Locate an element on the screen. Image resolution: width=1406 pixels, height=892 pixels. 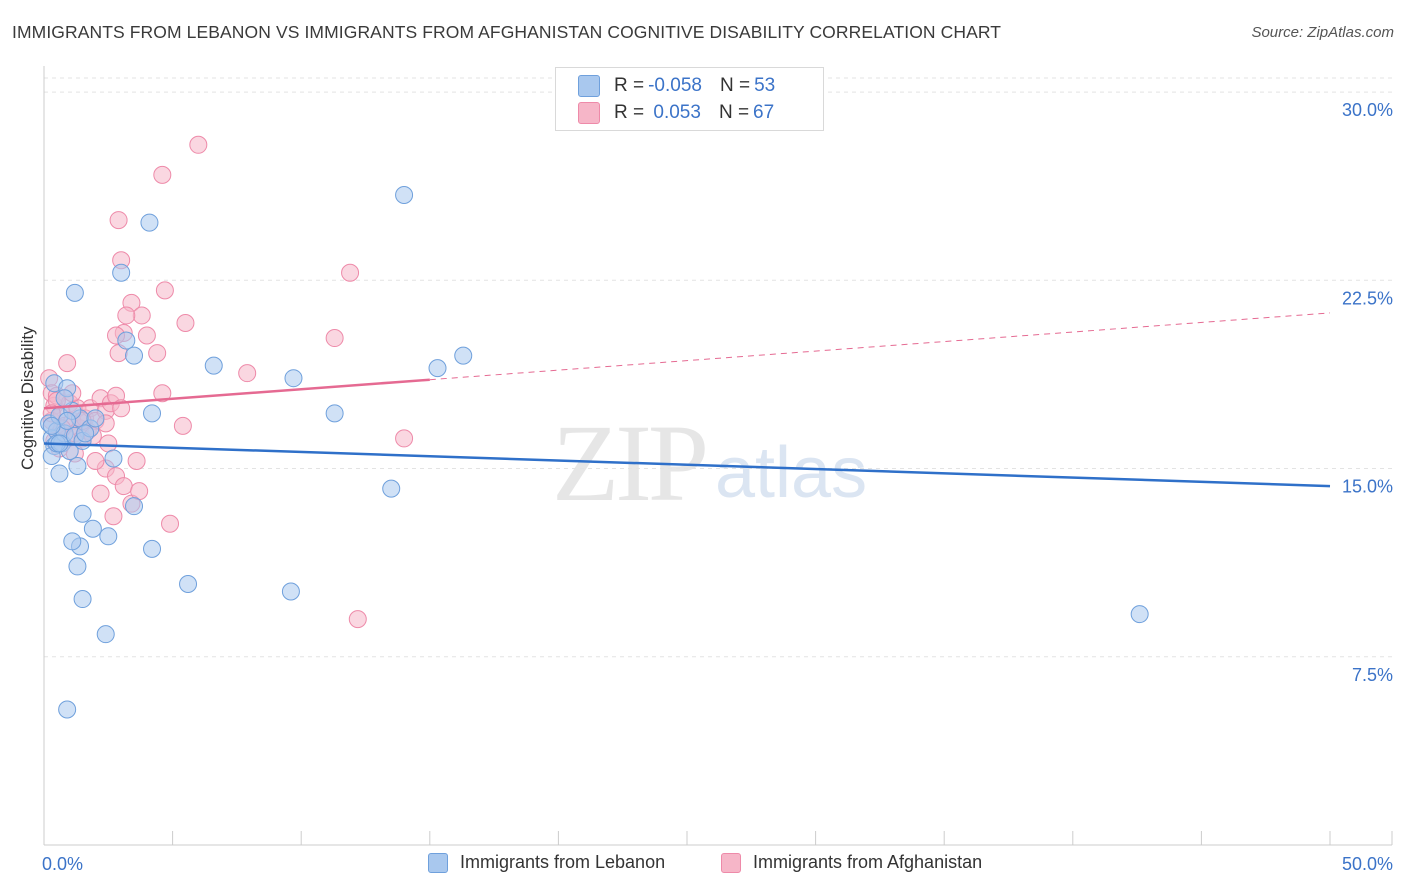
afghanistan-trend-extension is located at coordinates (880, 346).